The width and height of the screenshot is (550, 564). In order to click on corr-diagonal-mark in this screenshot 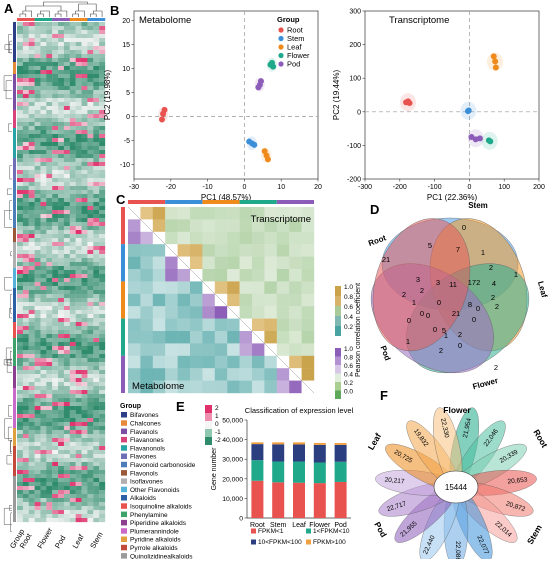, I will do `click(159, 238)`.